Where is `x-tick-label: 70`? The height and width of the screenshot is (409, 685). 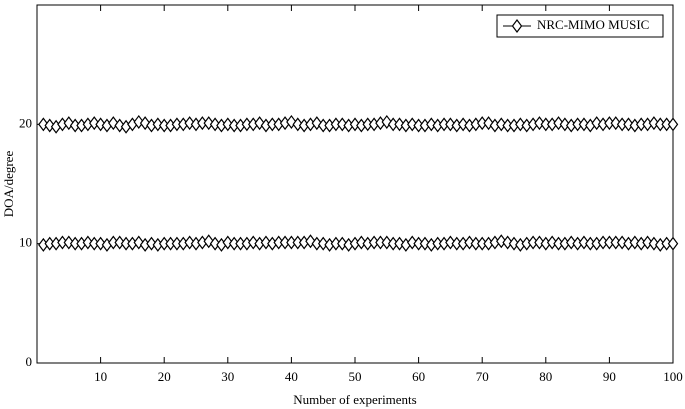
x-tick-label: 70 is located at coordinates (482, 376).